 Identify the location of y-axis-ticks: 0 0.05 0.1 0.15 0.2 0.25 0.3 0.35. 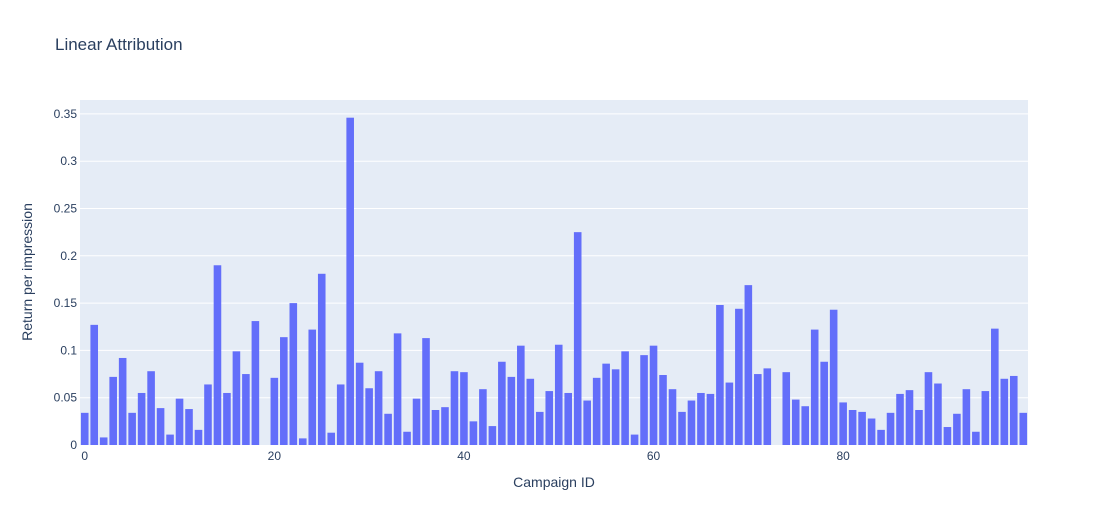
(66, 279).